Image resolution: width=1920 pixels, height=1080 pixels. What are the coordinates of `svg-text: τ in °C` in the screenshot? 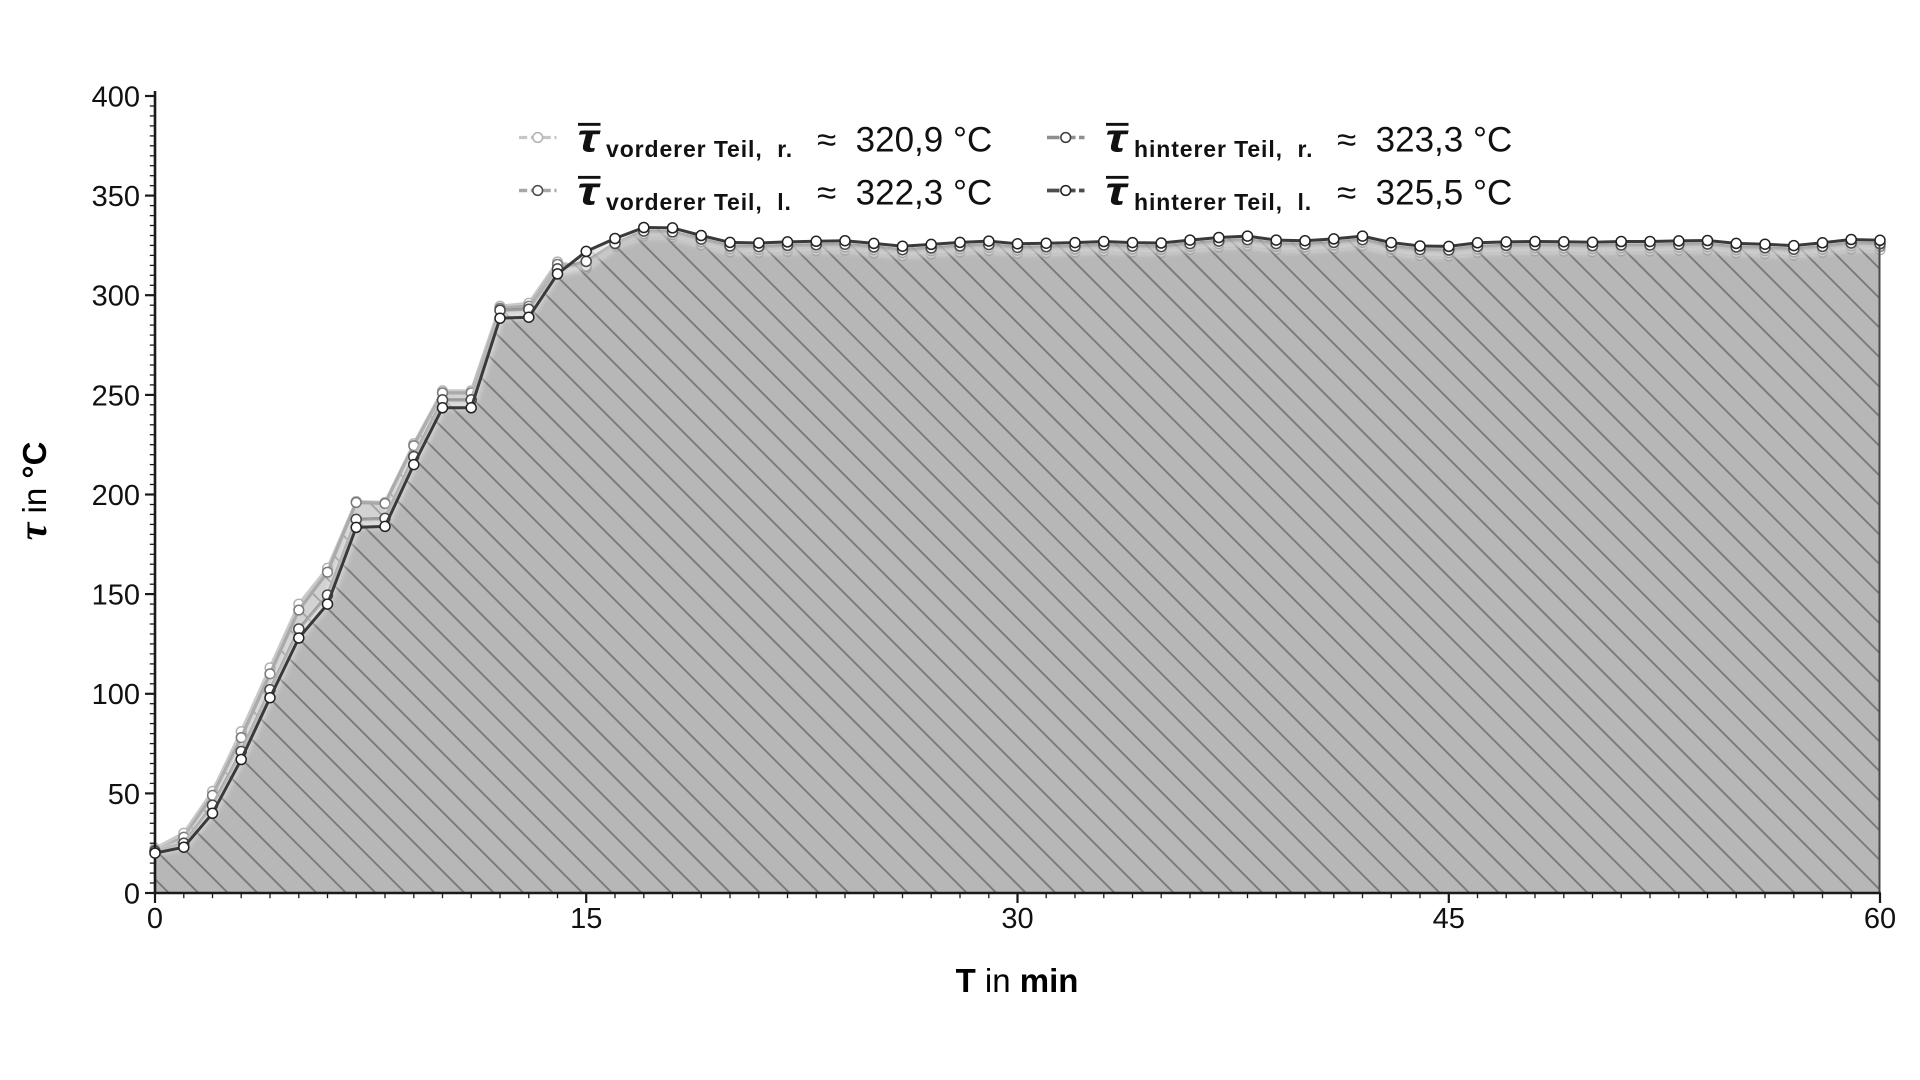 It's located at (32, 491).